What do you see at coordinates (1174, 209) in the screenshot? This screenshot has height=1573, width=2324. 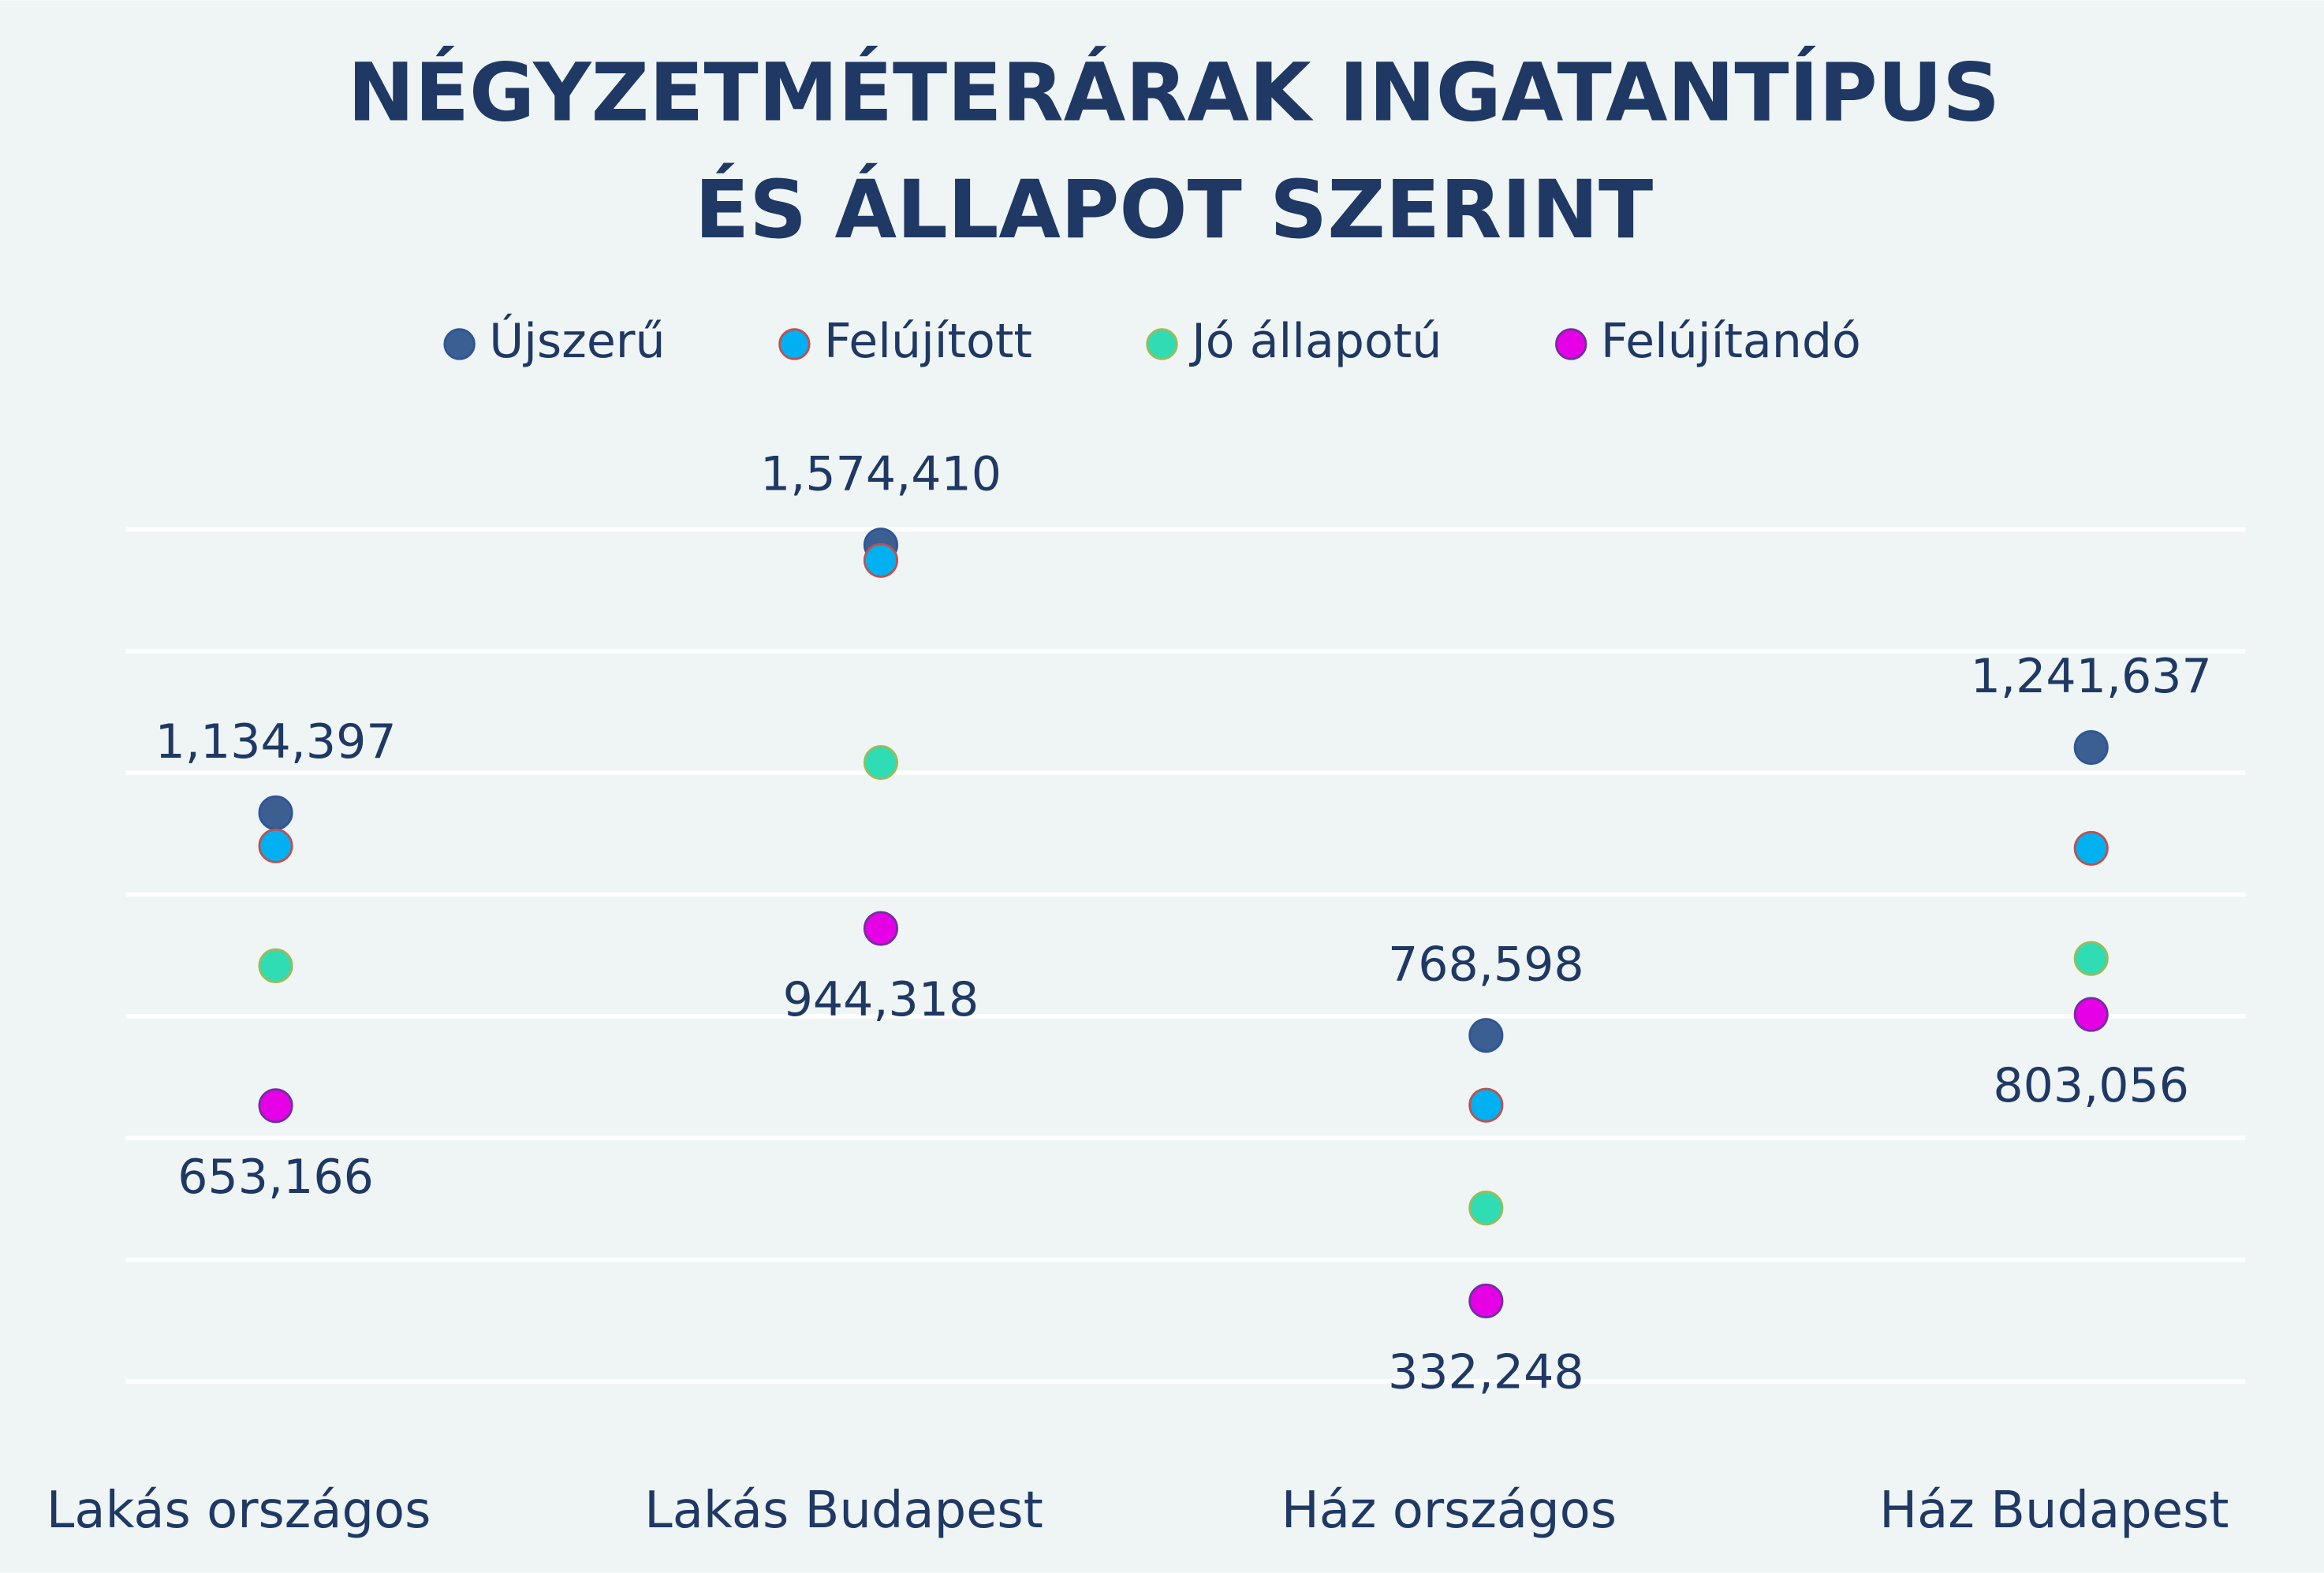 I see `chart-title: ÉS ÁLLAPOT SZERINT` at bounding box center [1174, 209].